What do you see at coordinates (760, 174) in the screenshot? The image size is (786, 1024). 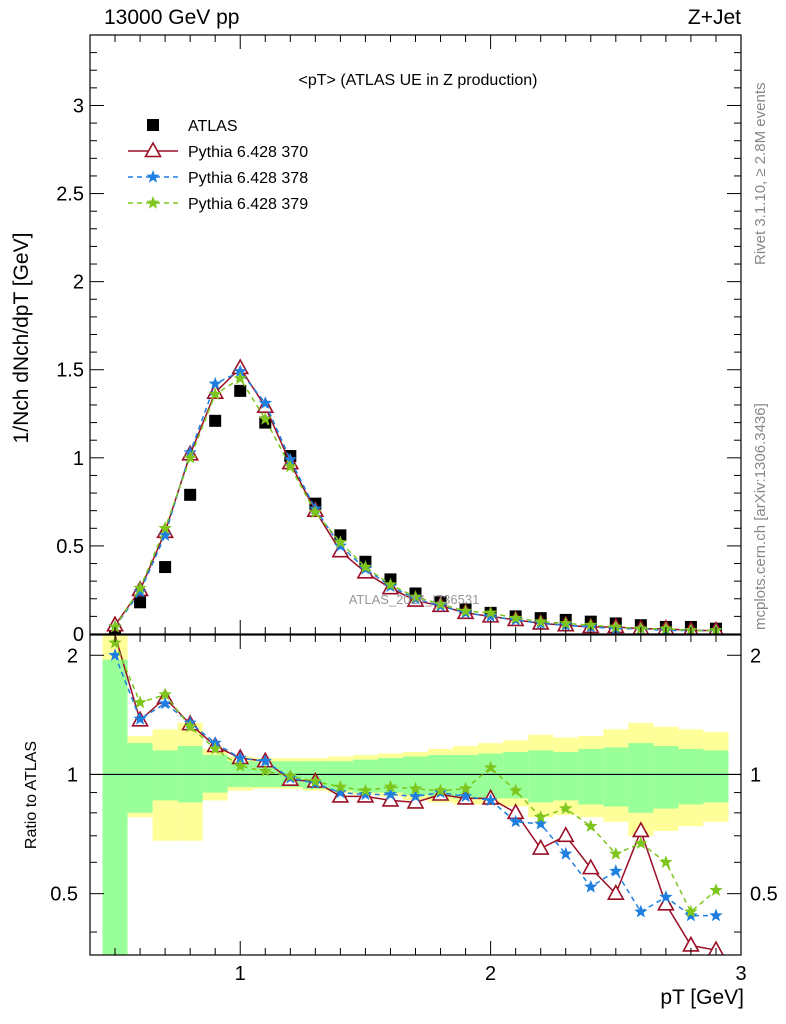 I see `side-label-top: Rivet 3.1.10, ≥ 2.8M events` at bounding box center [760, 174].